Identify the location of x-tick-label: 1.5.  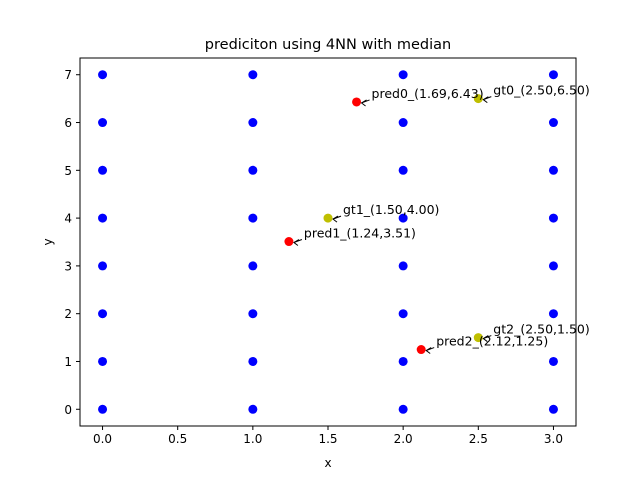
(327, 439).